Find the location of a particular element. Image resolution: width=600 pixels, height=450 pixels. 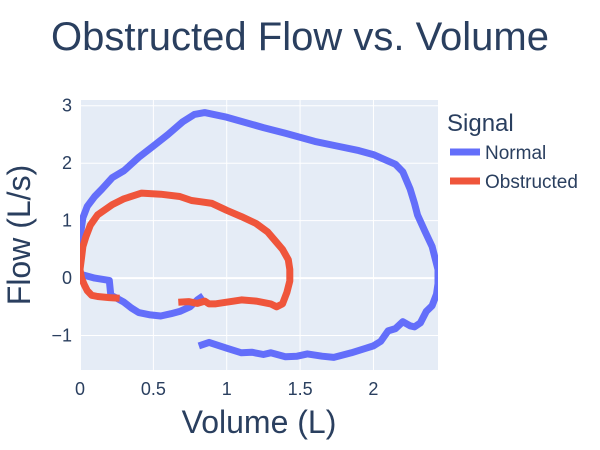

y-tick-labels: −1 0 1 2 3 is located at coordinates (61, 221).